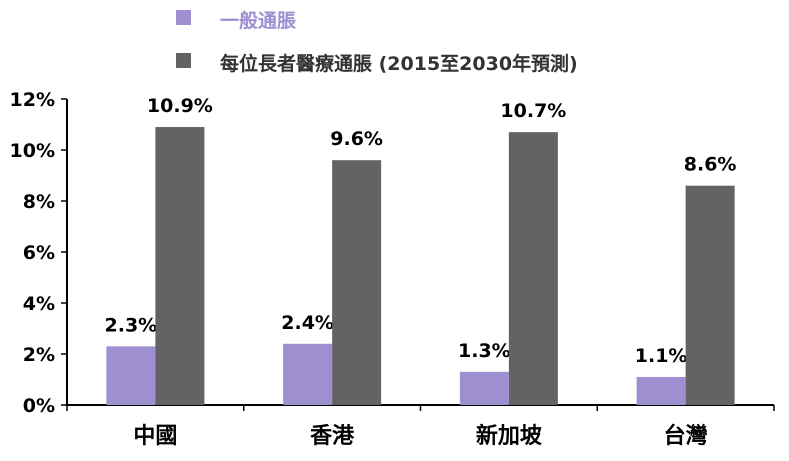 This screenshot has width=789, height=461. What do you see at coordinates (180, 106) in the screenshot?
I see `data-label: 10.9%` at bounding box center [180, 106].